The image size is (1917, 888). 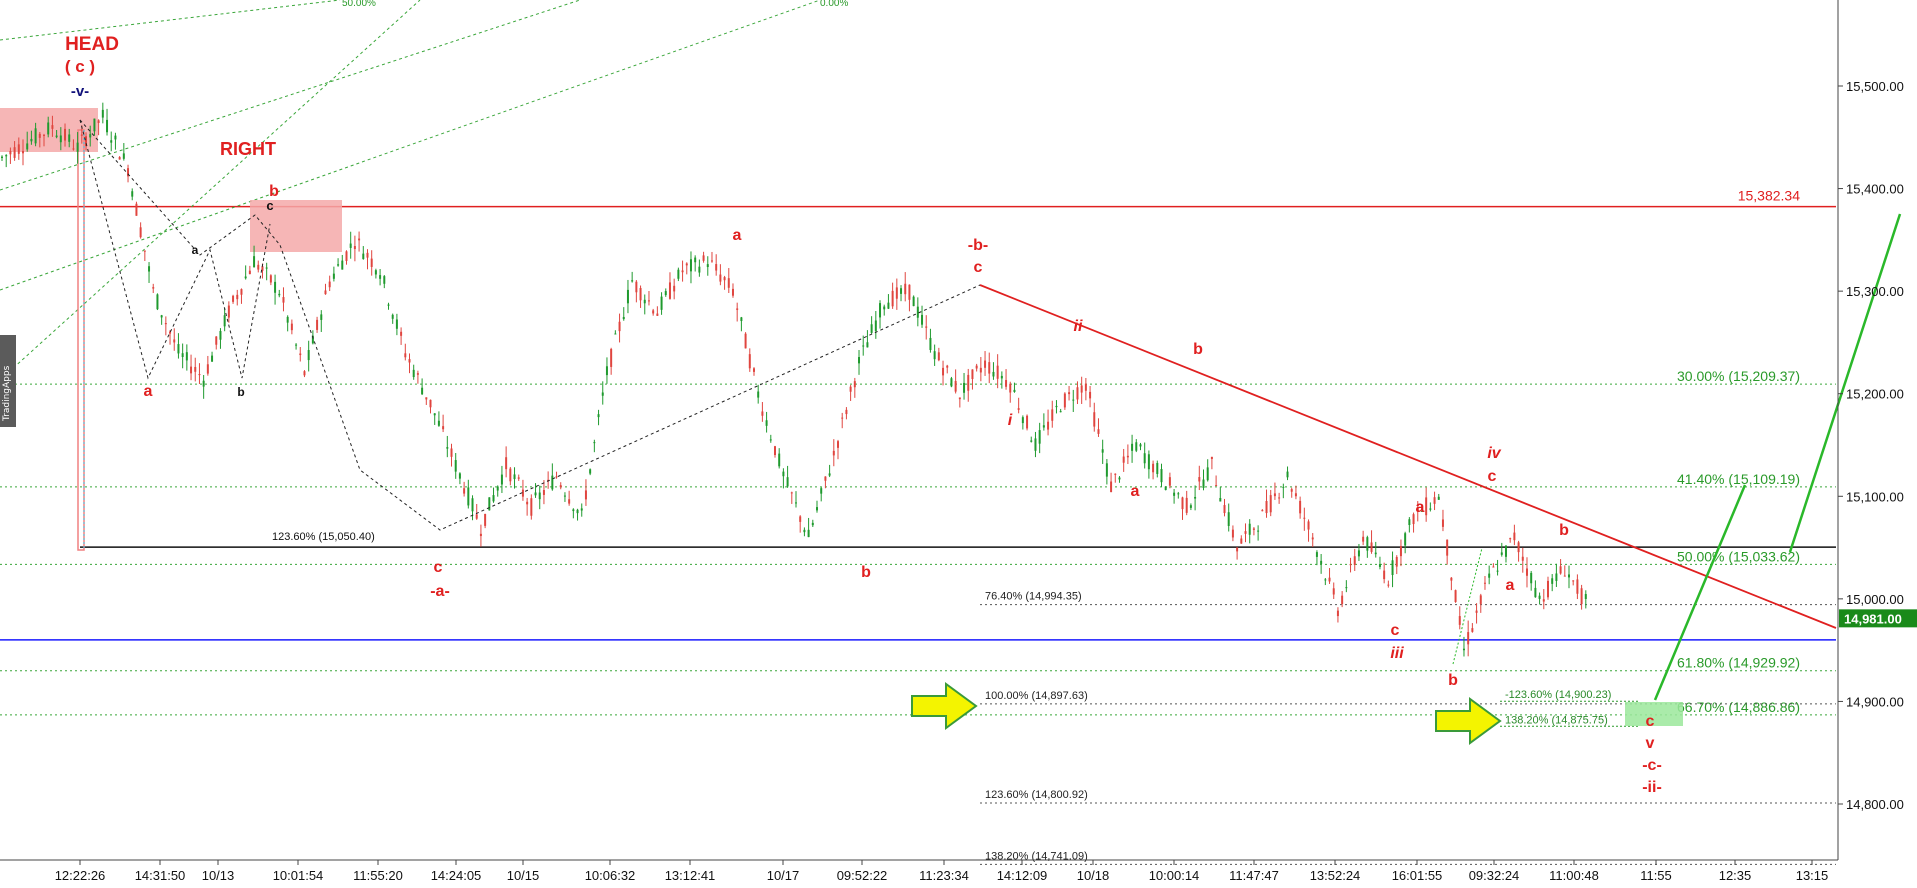 What do you see at coordinates (1875, 86) in the screenshot?
I see `y-tick-label: 15,500.00` at bounding box center [1875, 86].